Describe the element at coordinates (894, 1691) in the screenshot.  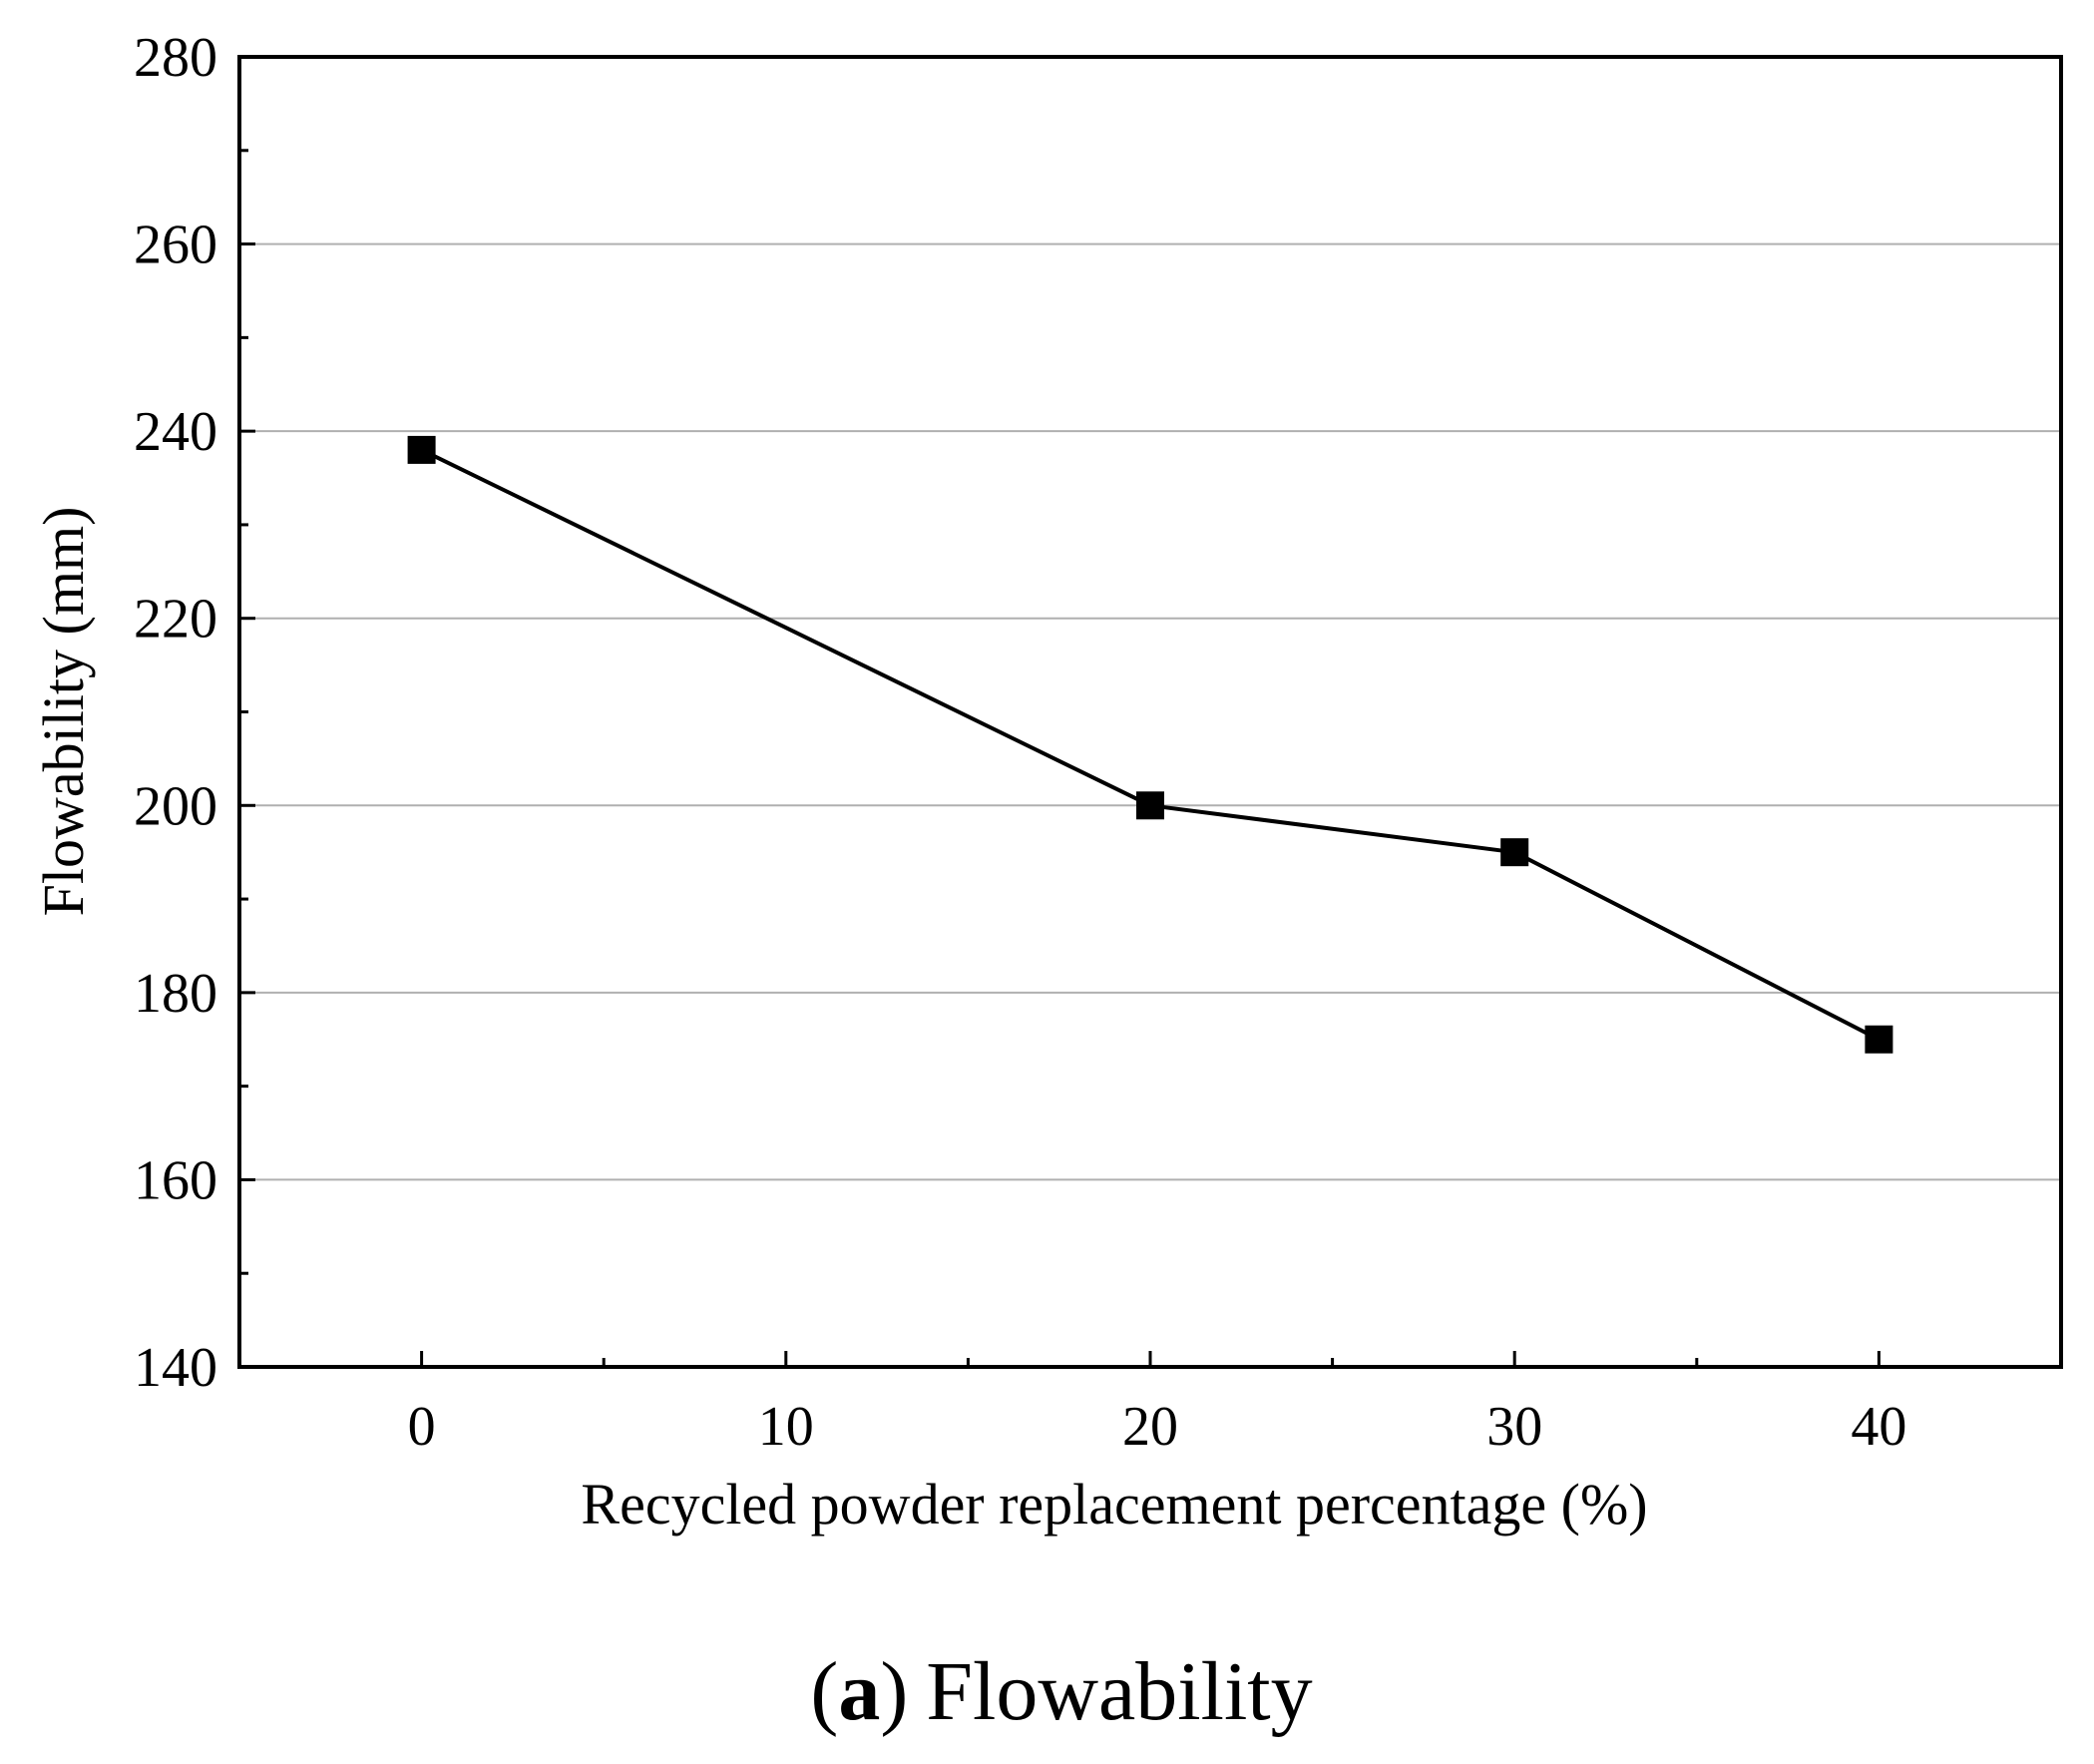
I see `caption-paren-close: )` at that location.